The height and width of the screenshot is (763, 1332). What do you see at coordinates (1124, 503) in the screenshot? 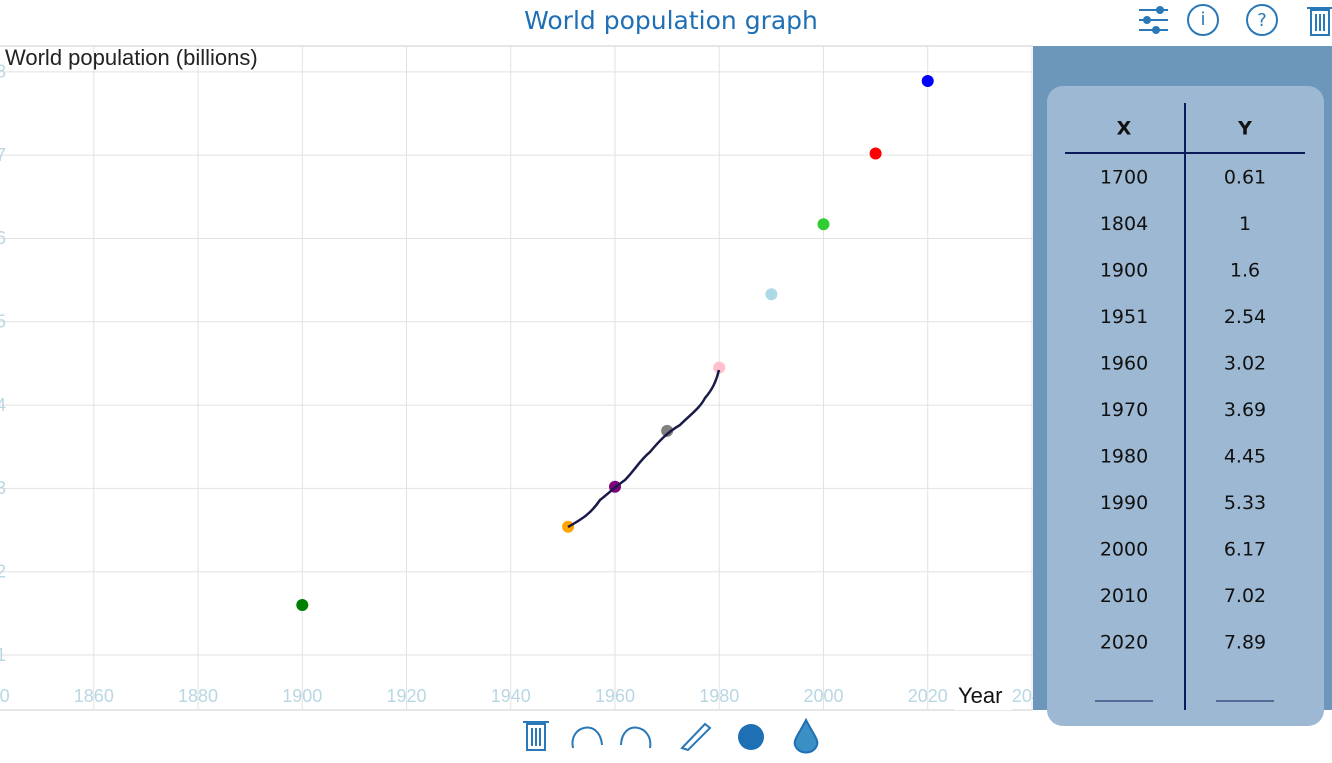
I see `table-cell: 1990` at bounding box center [1124, 503].